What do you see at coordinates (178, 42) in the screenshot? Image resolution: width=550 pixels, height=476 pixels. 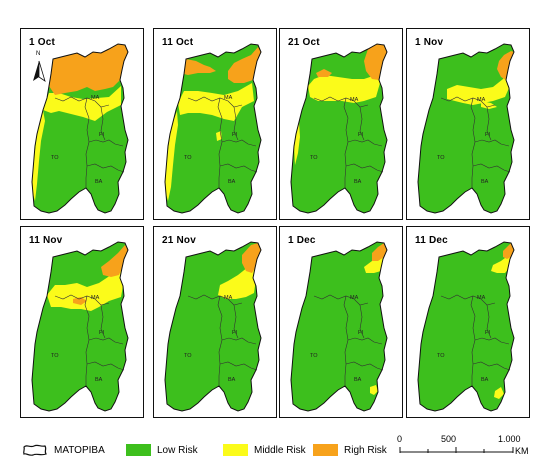 I see `panel-date: 11 Oct` at bounding box center [178, 42].